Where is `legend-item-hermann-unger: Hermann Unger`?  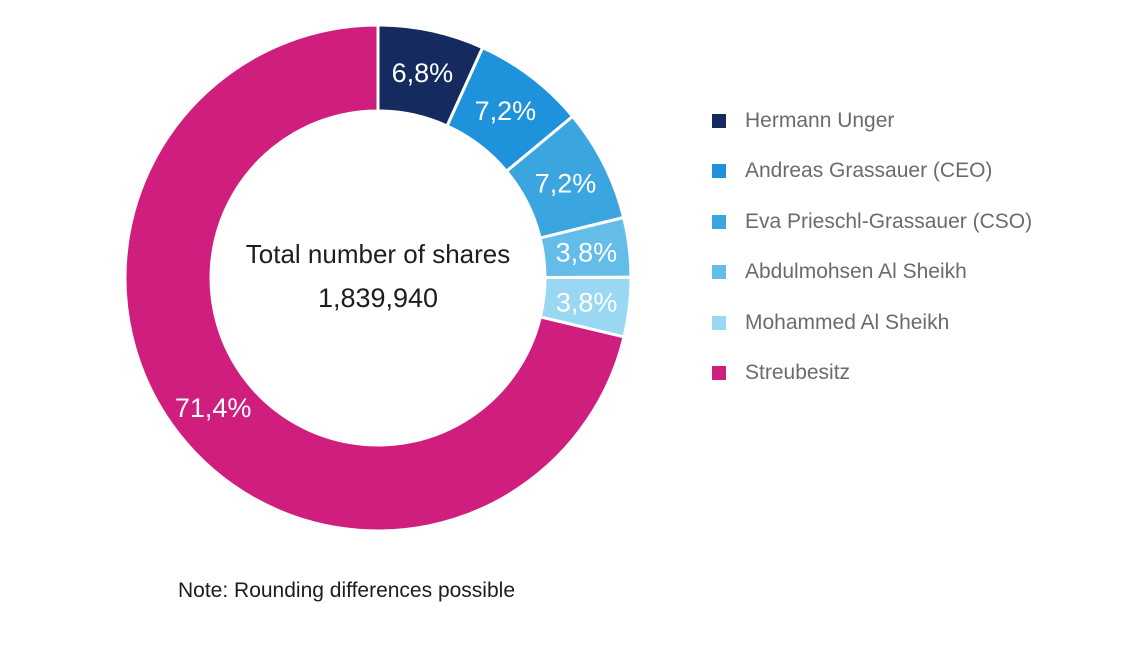
legend-item-hermann-unger: Hermann Unger is located at coordinates (872, 120).